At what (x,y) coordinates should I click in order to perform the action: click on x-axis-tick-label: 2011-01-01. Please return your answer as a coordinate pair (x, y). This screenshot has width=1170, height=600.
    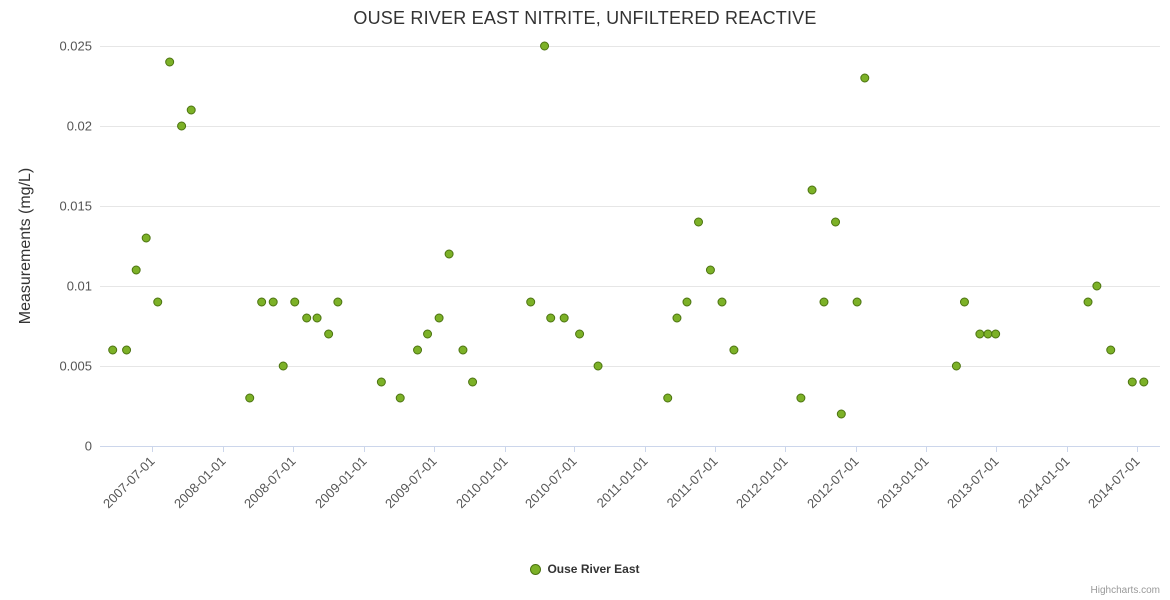
    Looking at the image, I should click on (622, 482).